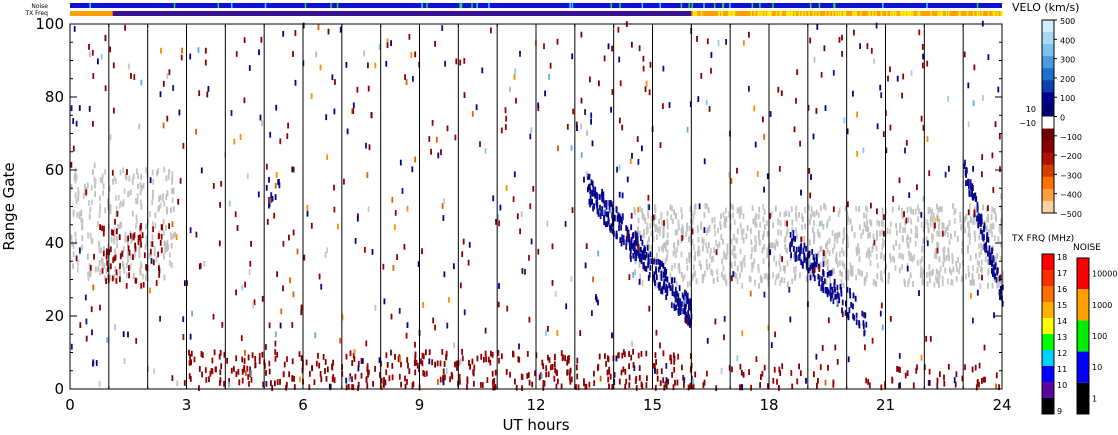 This screenshot has width=1118, height=435. What do you see at coordinates (535, 425) in the screenshot?
I see `x-axis-label: UT hours` at bounding box center [535, 425].